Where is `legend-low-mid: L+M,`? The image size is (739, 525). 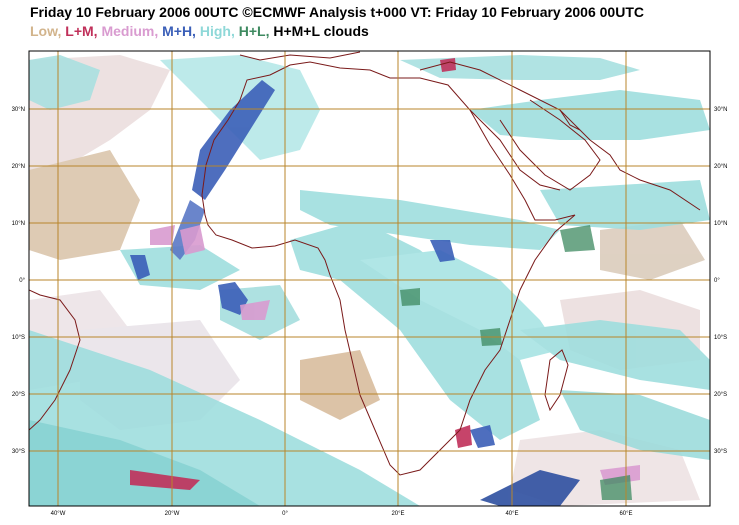 legend-low-mid: L+M, is located at coordinates (81, 31).